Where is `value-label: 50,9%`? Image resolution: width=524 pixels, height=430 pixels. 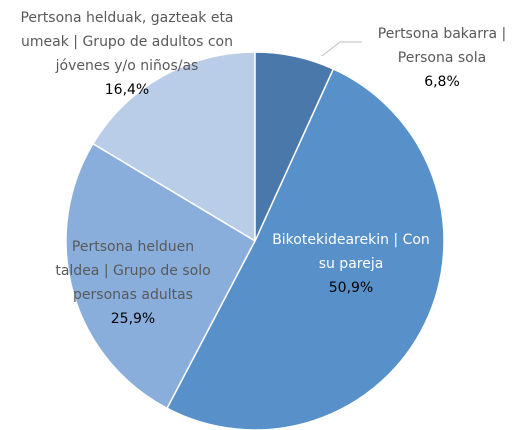
value-label: 50,9% is located at coordinates (351, 288).